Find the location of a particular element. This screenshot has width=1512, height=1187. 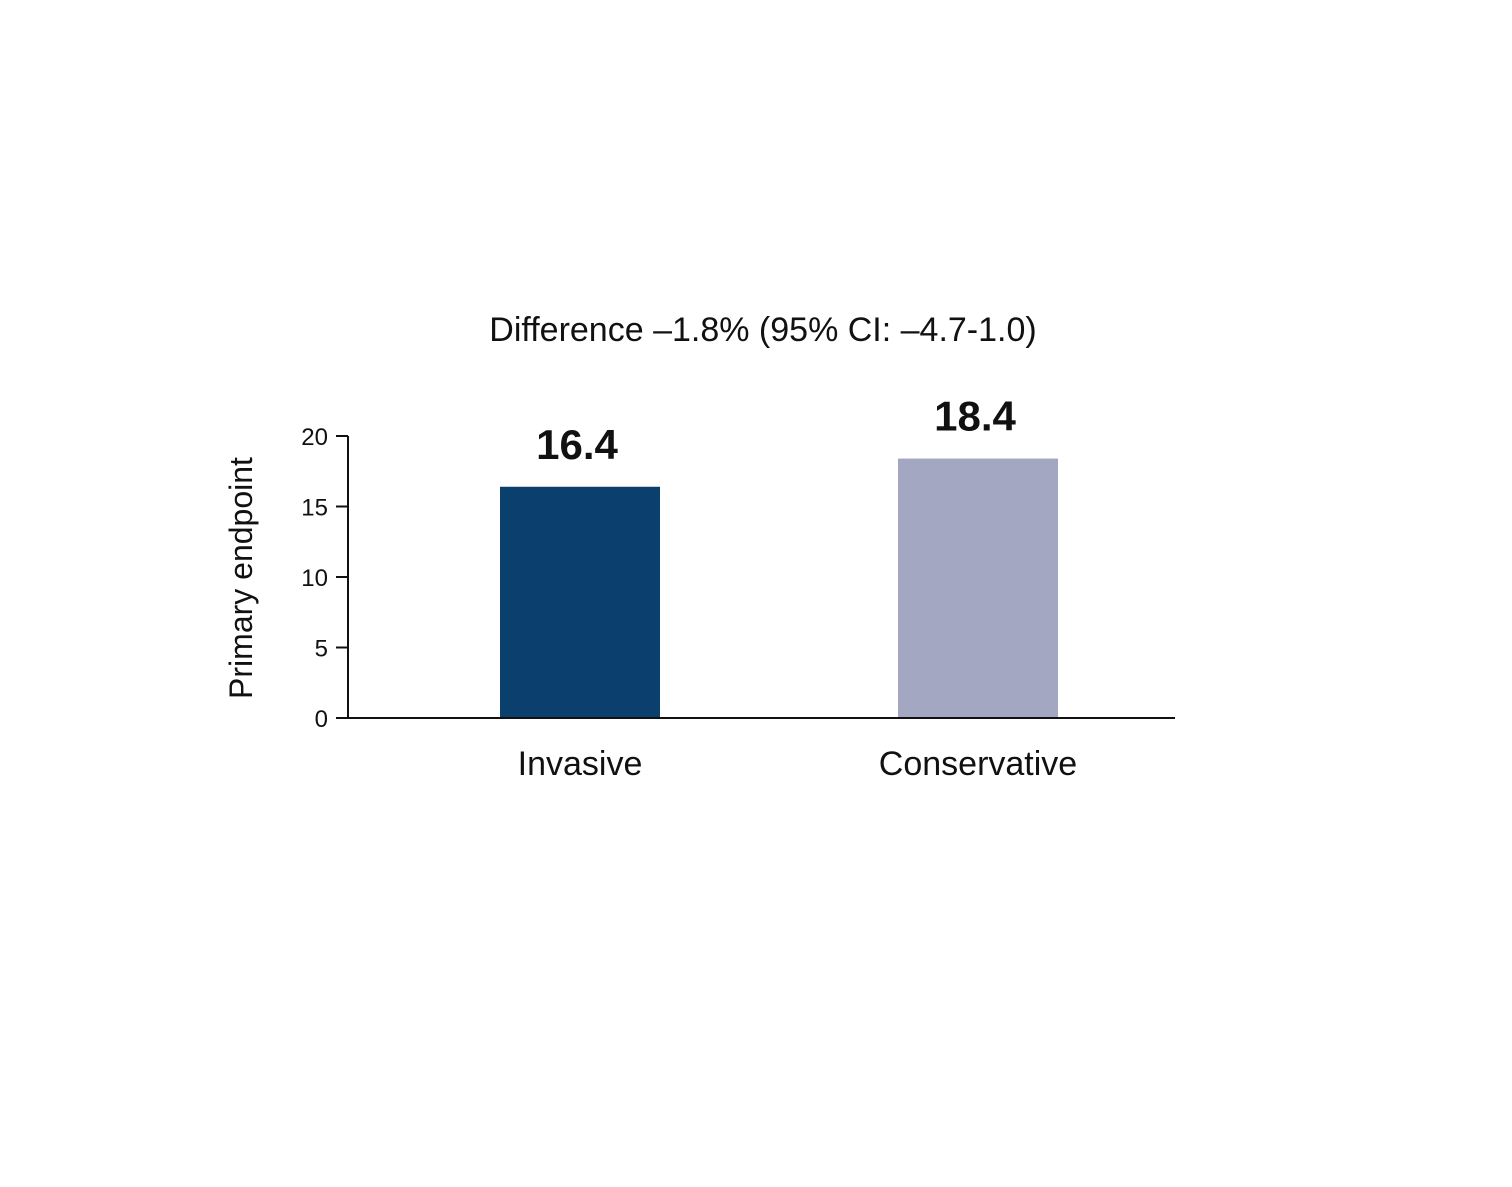

y-tick-label: 20 is located at coordinates (314, 437).